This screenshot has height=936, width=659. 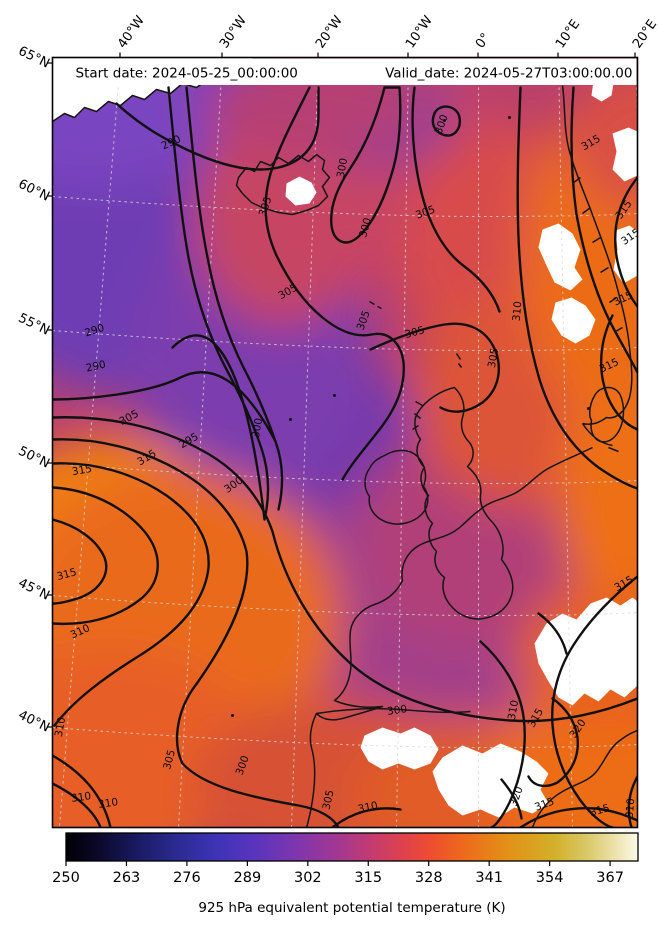 I want to click on latitude-label: 45°N, so click(x=34, y=590).